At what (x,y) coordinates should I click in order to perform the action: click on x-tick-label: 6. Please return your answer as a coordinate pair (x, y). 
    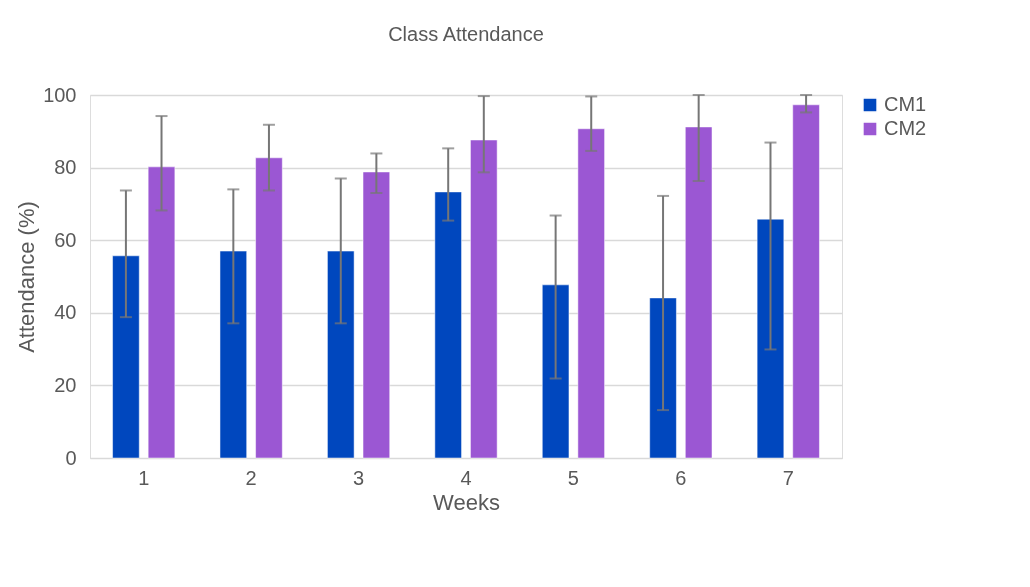
    Looking at the image, I should click on (681, 477).